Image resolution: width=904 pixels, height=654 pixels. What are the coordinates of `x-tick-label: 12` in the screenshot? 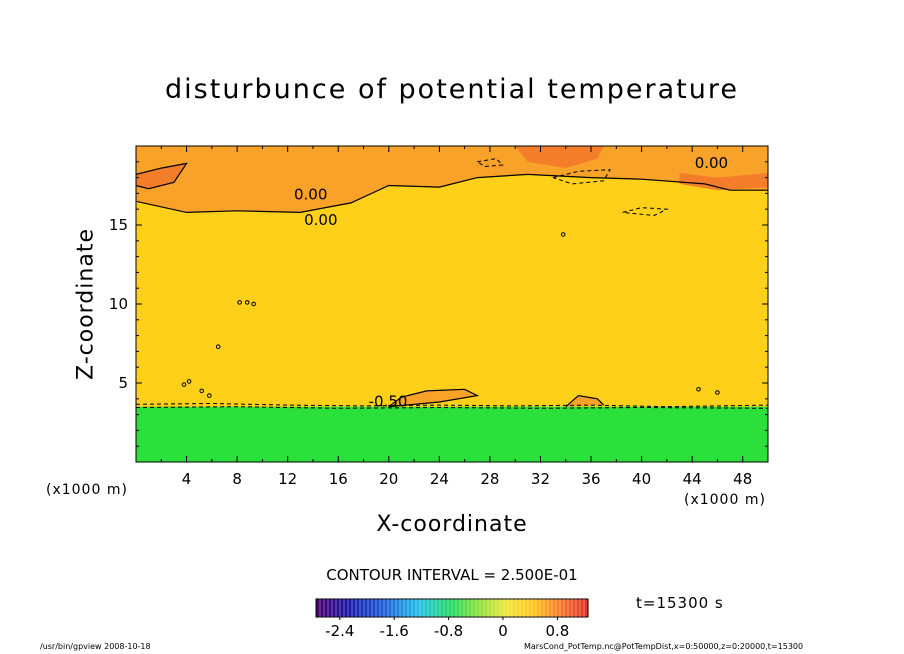 It's located at (287, 479).